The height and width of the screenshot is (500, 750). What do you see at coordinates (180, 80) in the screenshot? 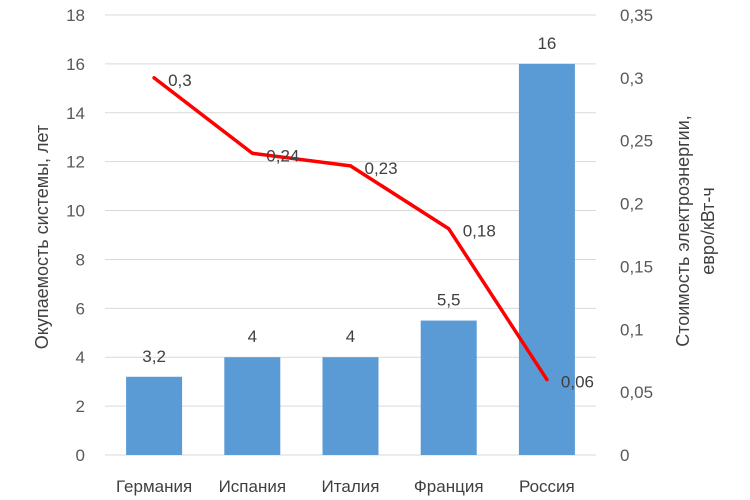
I see `line-data-label: 0,3` at bounding box center [180, 80].